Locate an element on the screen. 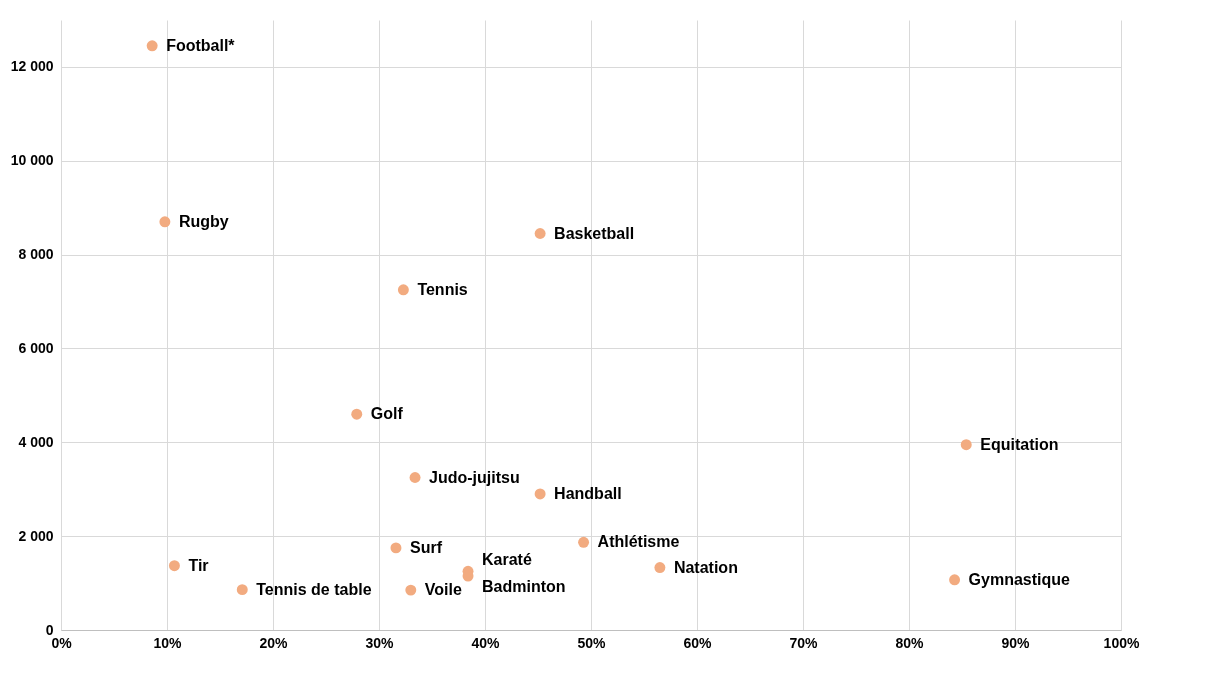 This screenshot has width=1212, height=681. annotation: Handball is located at coordinates (588, 493).